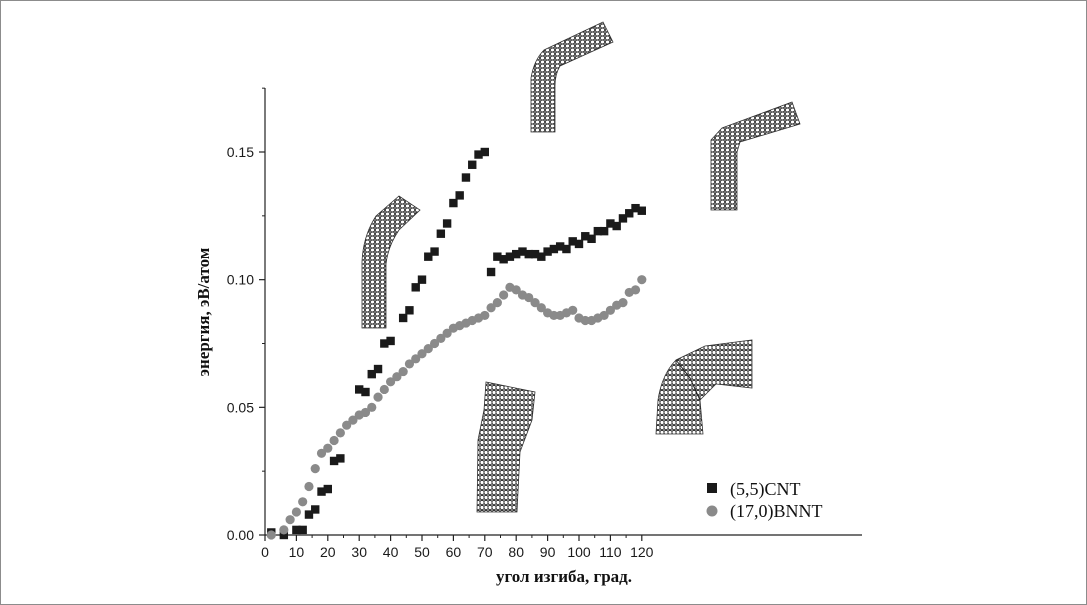 The height and width of the screenshot is (605, 1087). I want to click on x-tick-label: 100, so click(579, 552).